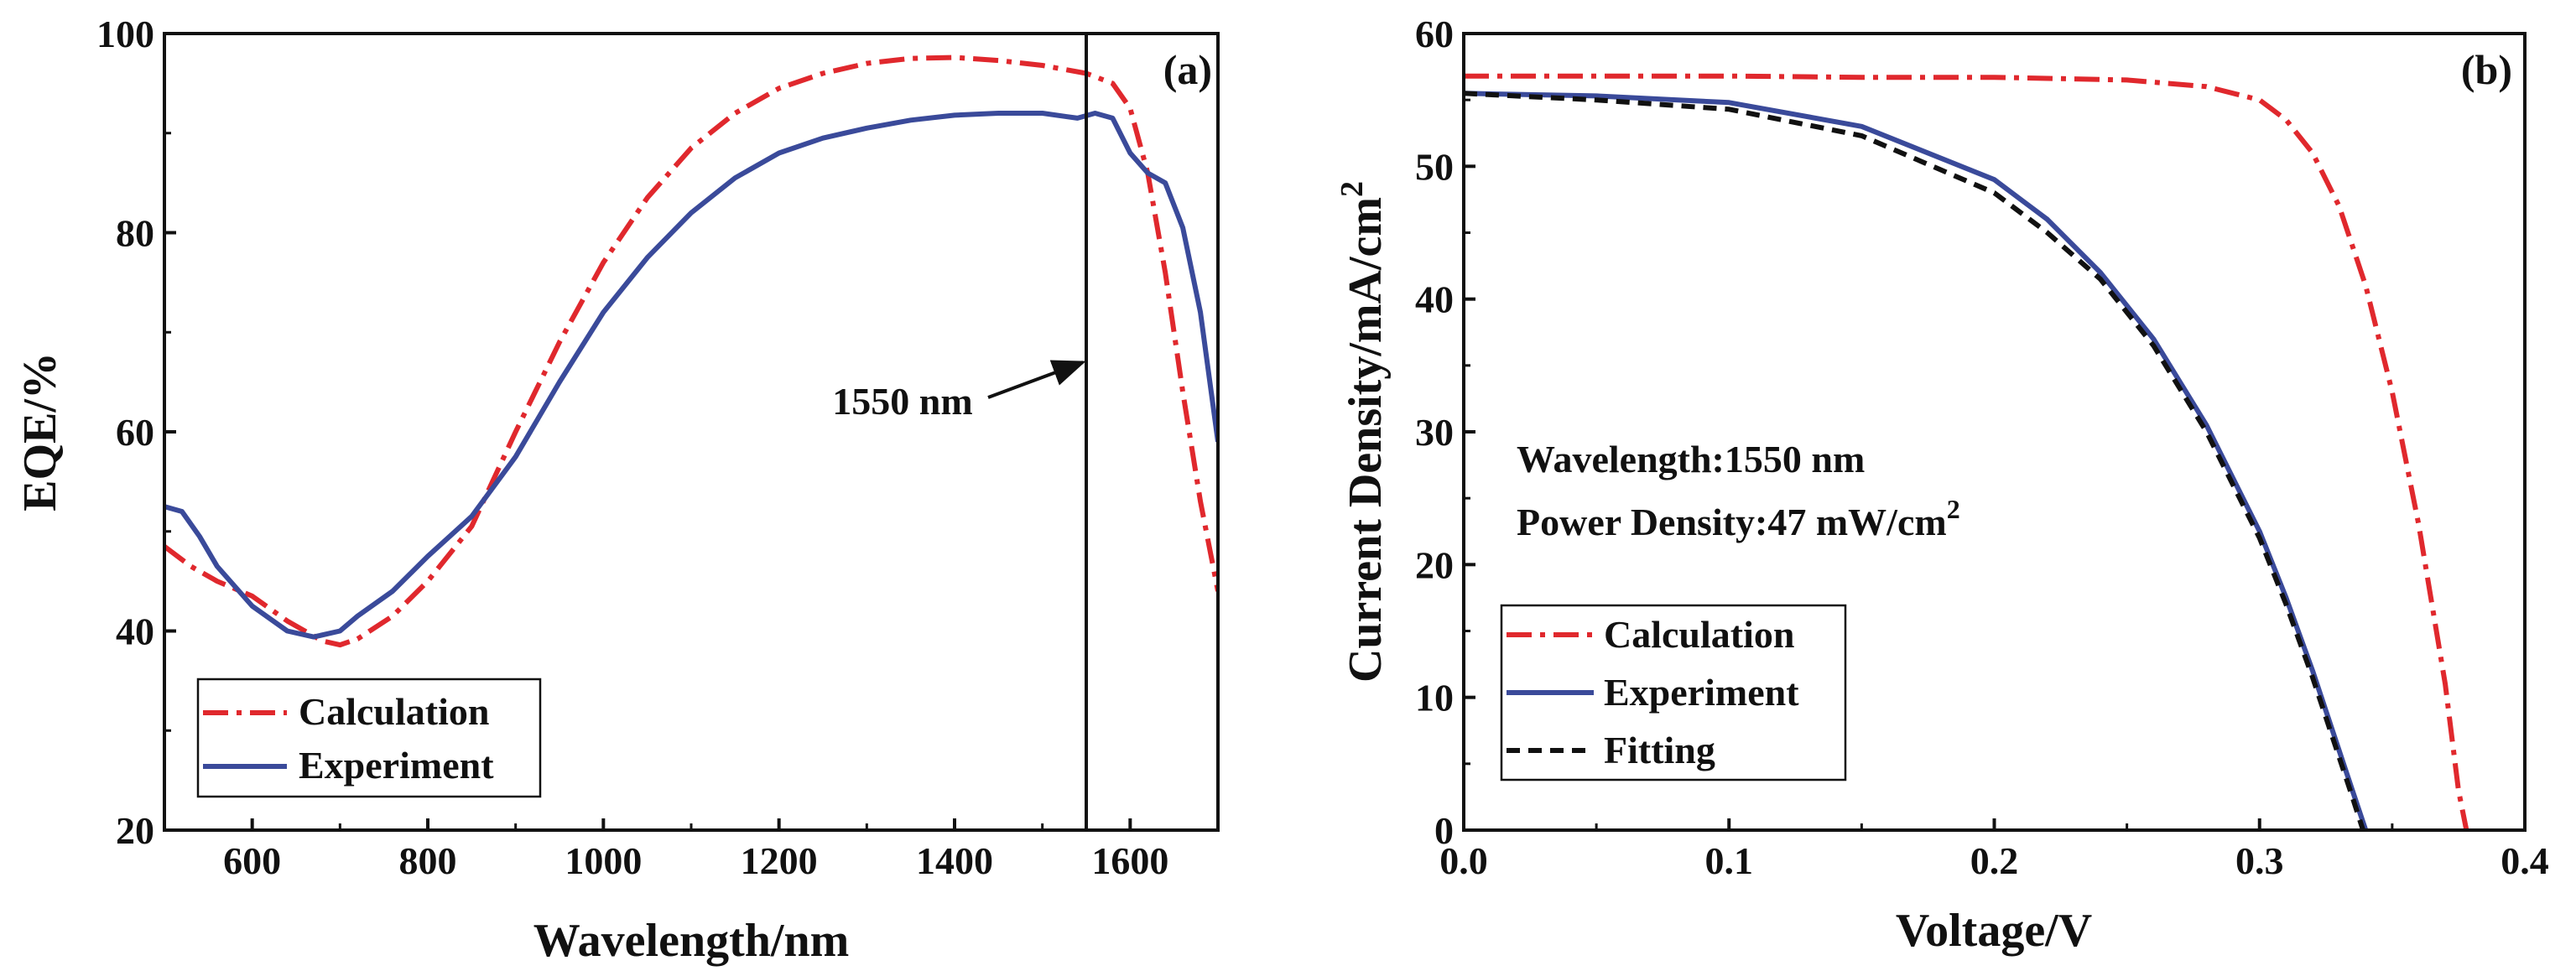  What do you see at coordinates (1187, 70) in the screenshot?
I see `panel-label-a: (a)` at bounding box center [1187, 70].